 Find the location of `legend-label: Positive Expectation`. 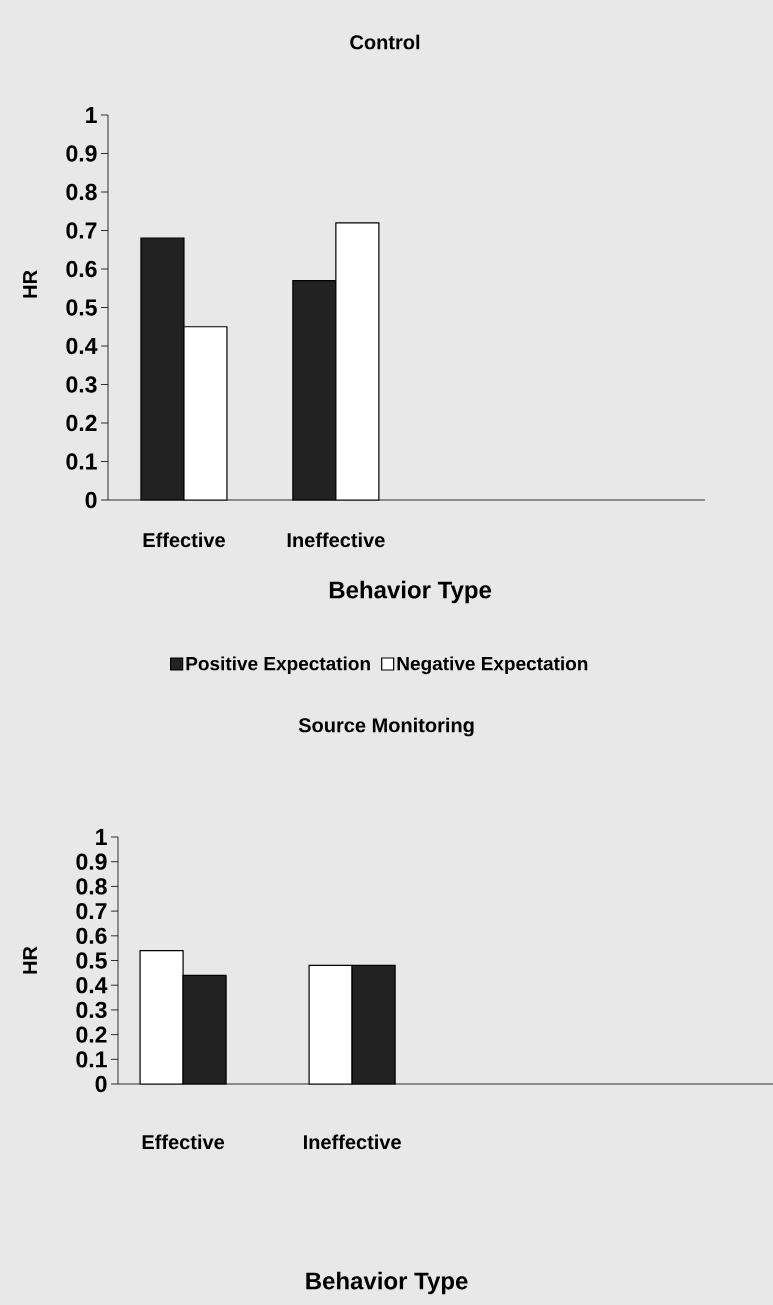

legend-label: Positive Expectation is located at coordinates (278, 665).